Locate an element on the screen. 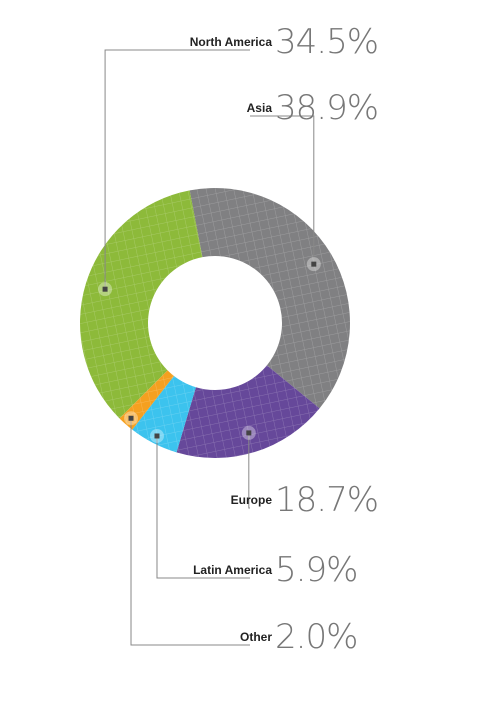  value-label: 18.7% is located at coordinates (326, 500).